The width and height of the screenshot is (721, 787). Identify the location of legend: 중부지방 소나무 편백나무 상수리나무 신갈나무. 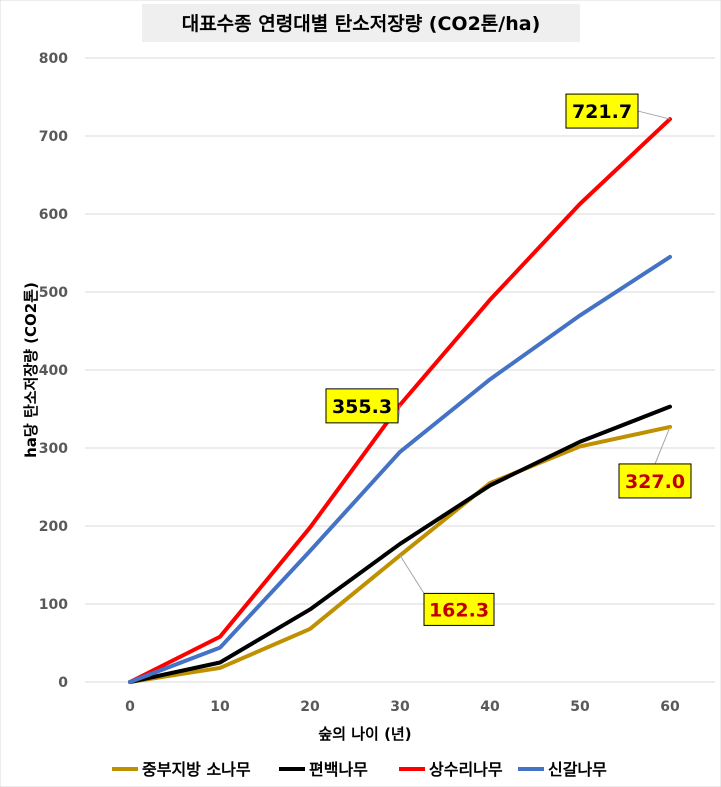
(359, 769).